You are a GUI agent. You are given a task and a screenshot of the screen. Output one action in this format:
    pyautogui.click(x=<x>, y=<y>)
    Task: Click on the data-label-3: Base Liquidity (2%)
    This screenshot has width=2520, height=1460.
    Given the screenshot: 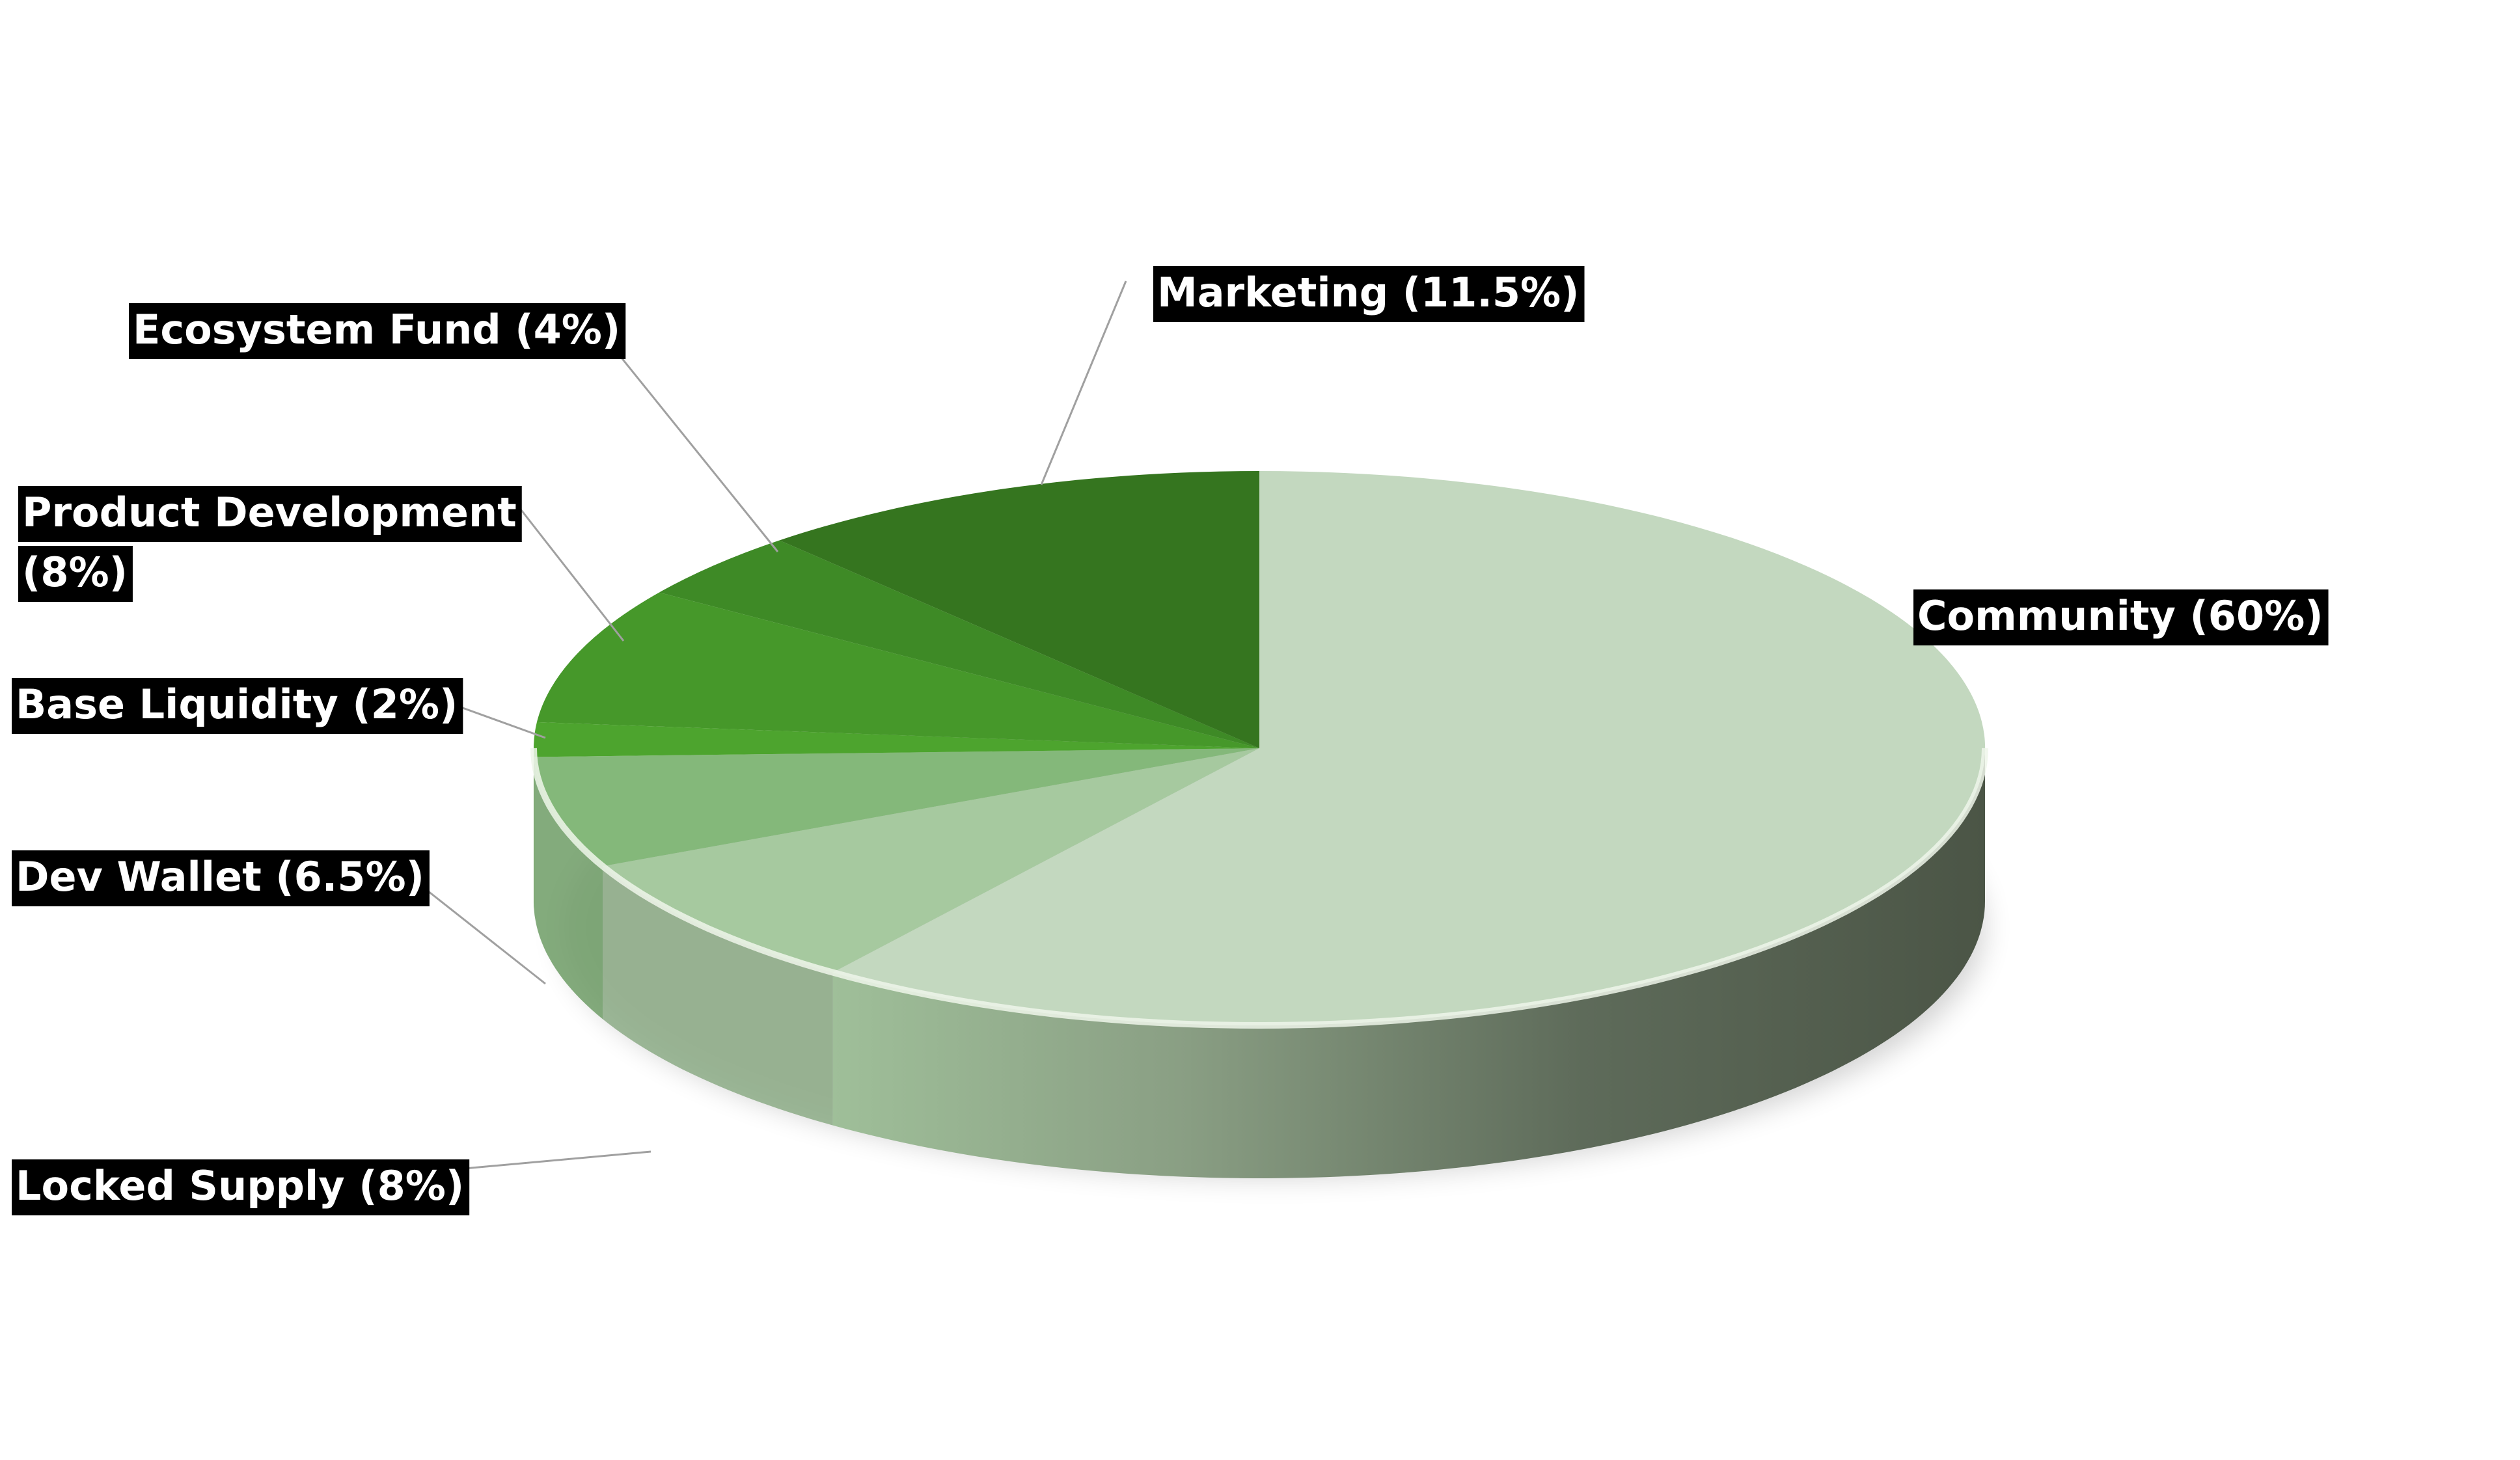 What is the action you would take?
    pyautogui.click(x=237, y=706)
    